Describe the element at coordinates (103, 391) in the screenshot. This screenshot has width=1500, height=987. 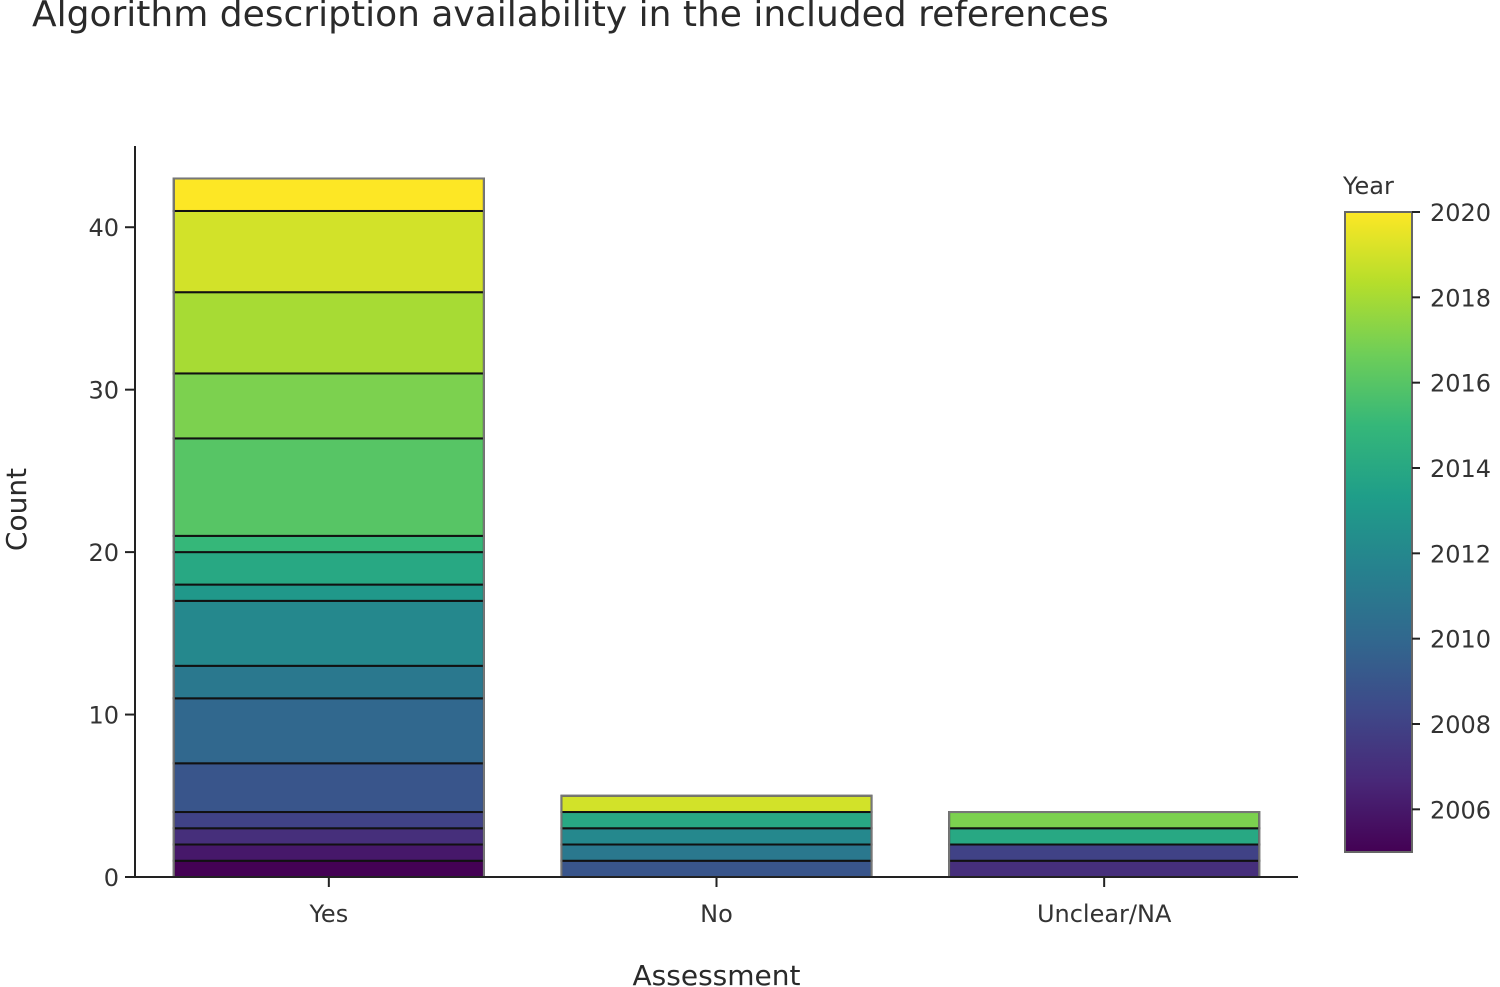
I see `y-tick-label: 30` at that location.